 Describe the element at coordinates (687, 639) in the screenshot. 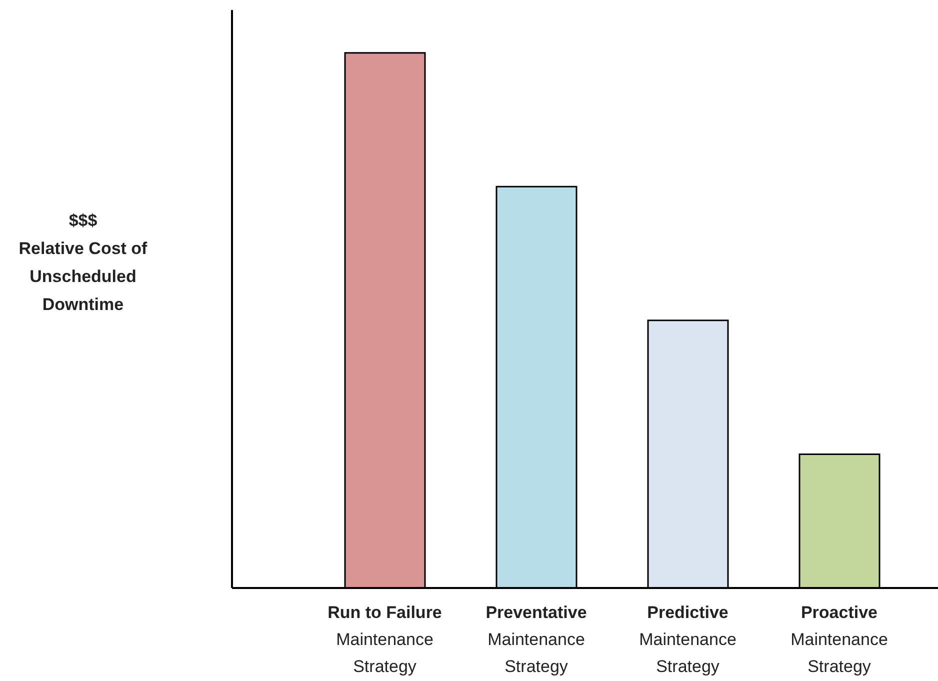

I see `x-tick-label: Predictive Maintenance Strategy` at that location.